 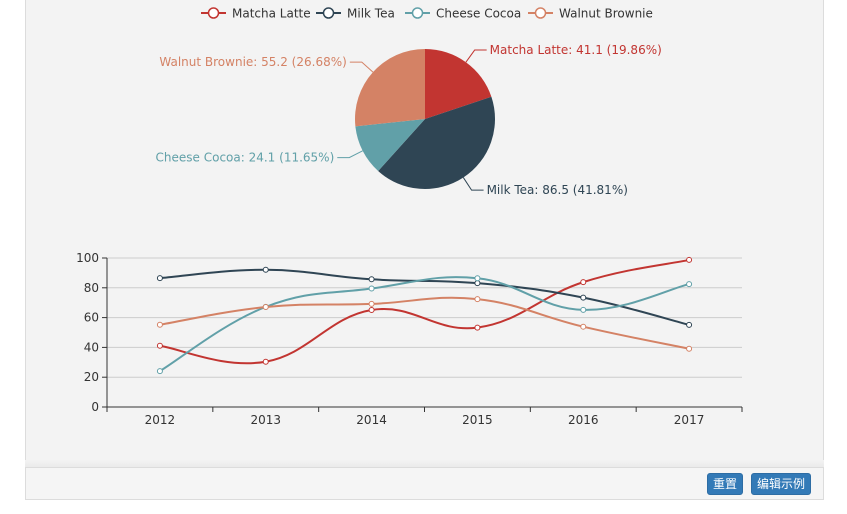 What do you see at coordinates (91, 318) in the screenshot?
I see `y-tick-label: 60` at bounding box center [91, 318].